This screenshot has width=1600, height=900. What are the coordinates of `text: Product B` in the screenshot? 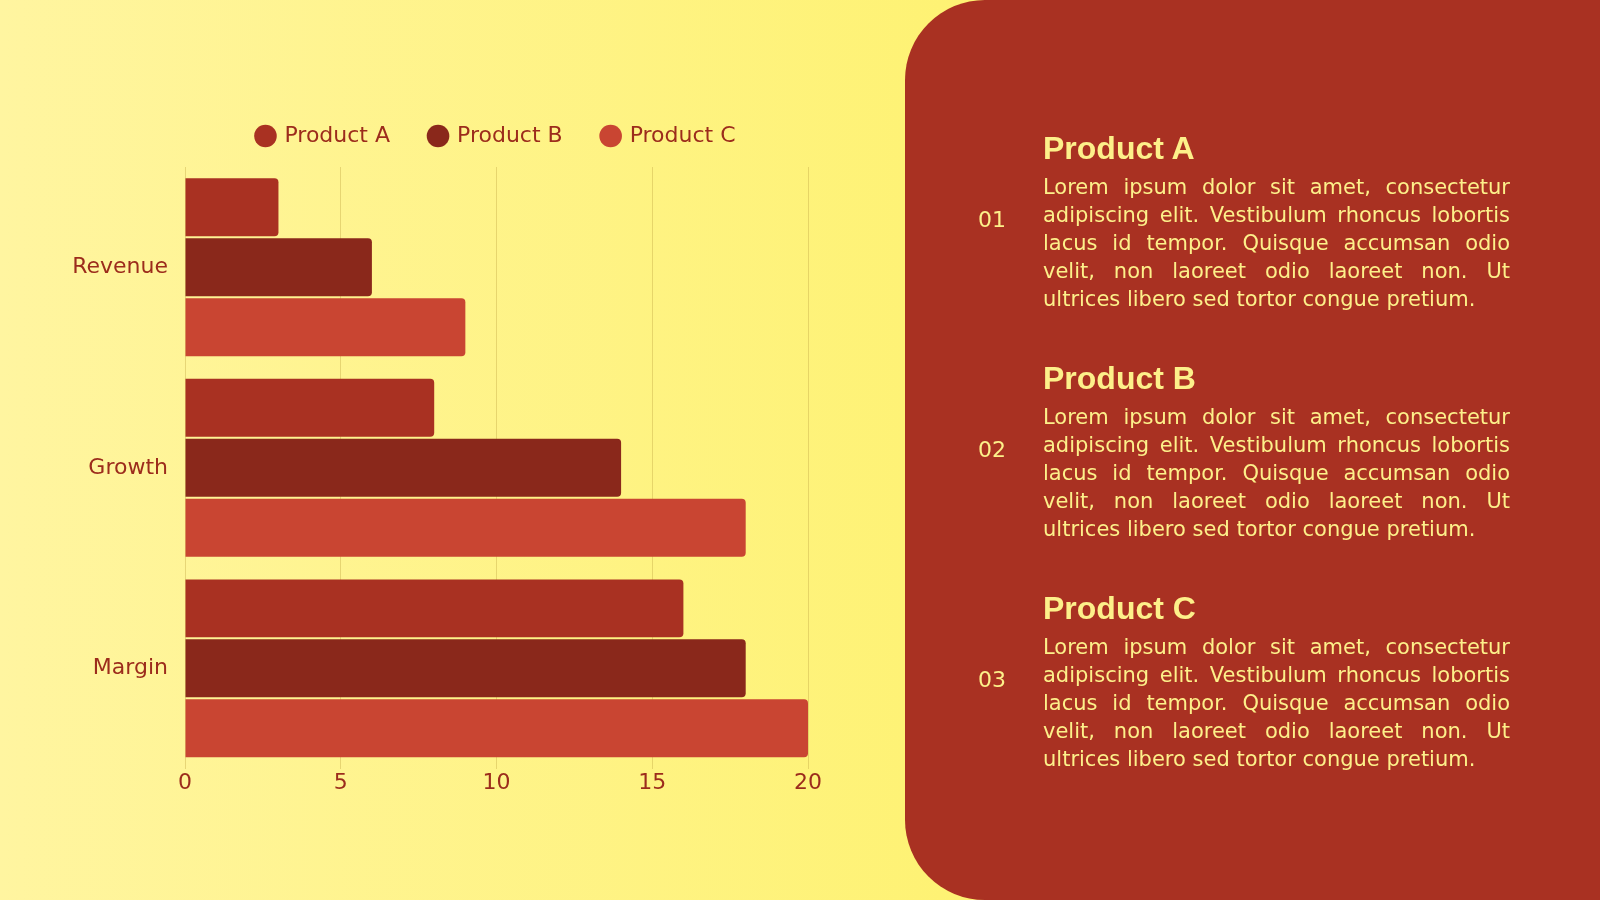 It's located at (1119, 378).